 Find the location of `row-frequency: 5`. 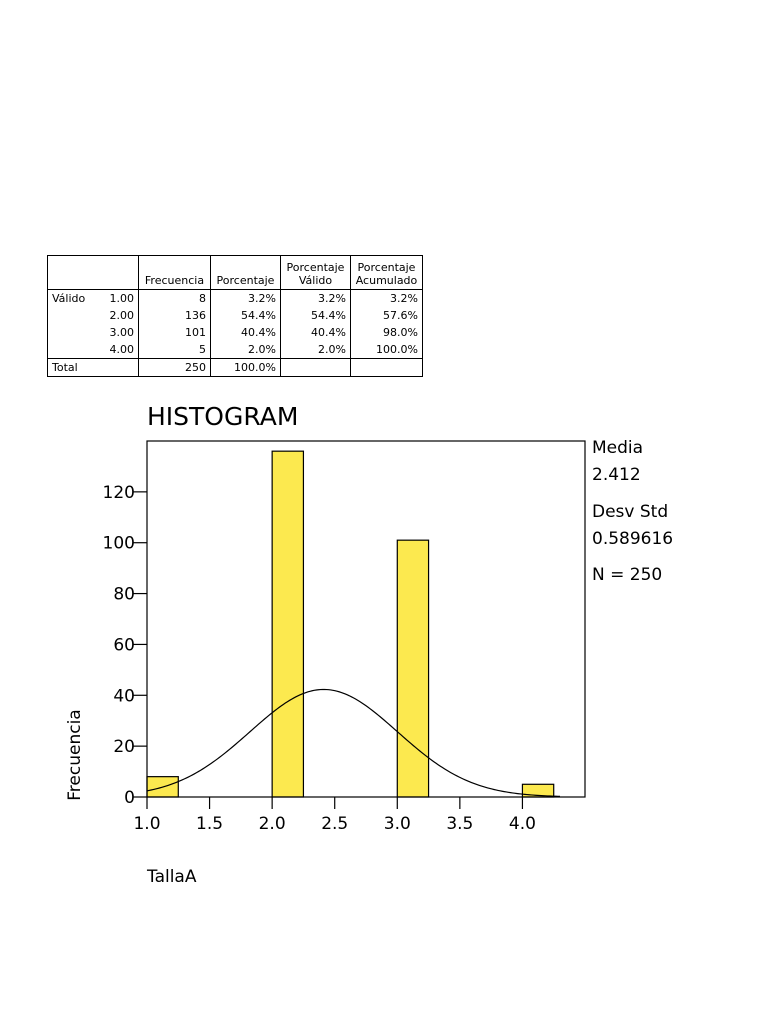

row-frequency: 5 is located at coordinates (174, 350).